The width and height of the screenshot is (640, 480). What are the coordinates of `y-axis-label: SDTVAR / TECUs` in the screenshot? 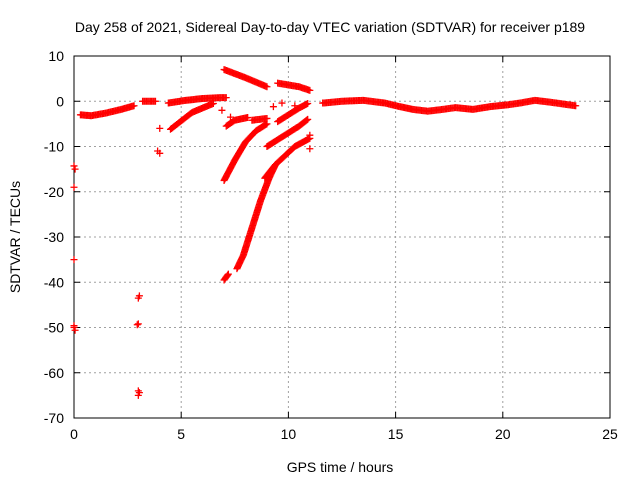 It's located at (15, 237).